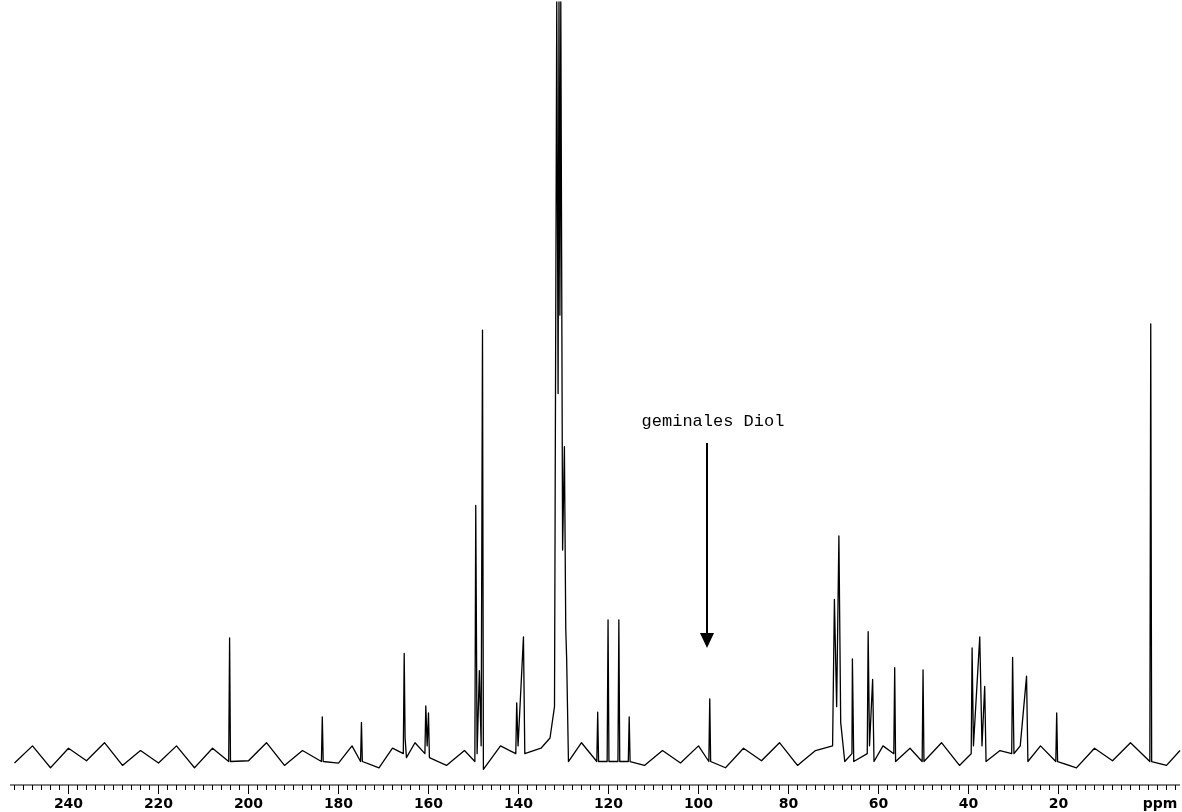 This screenshot has width=1182, height=812. What do you see at coordinates (518, 803) in the screenshot?
I see `x-tick-label: 140` at bounding box center [518, 803].